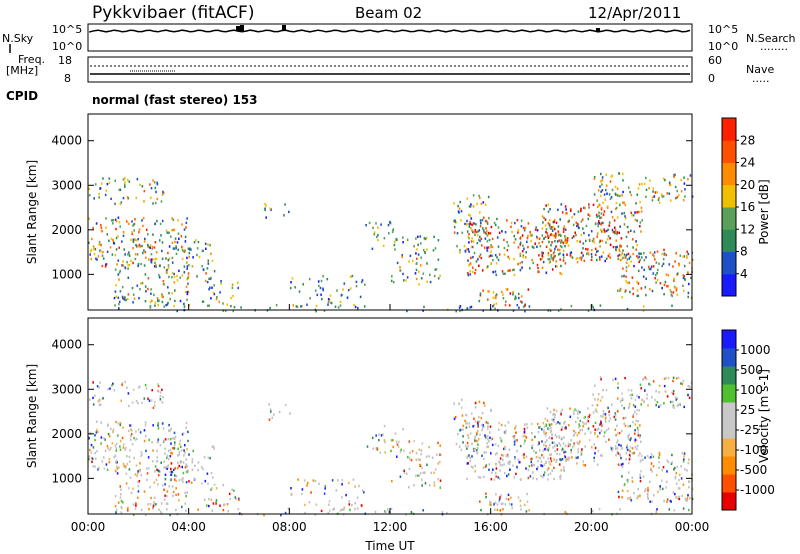  I want to click on colorbar-tick-label: 24, so click(747, 163).